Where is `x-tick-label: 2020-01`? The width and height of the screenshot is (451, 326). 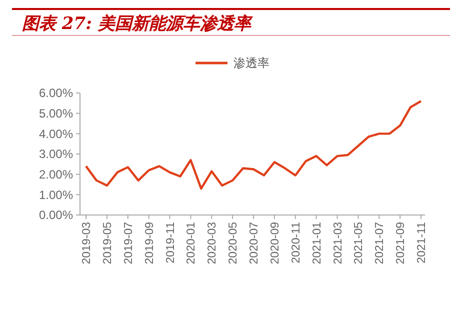
x-tick-label: 2020-01 is located at coordinates (192, 243).